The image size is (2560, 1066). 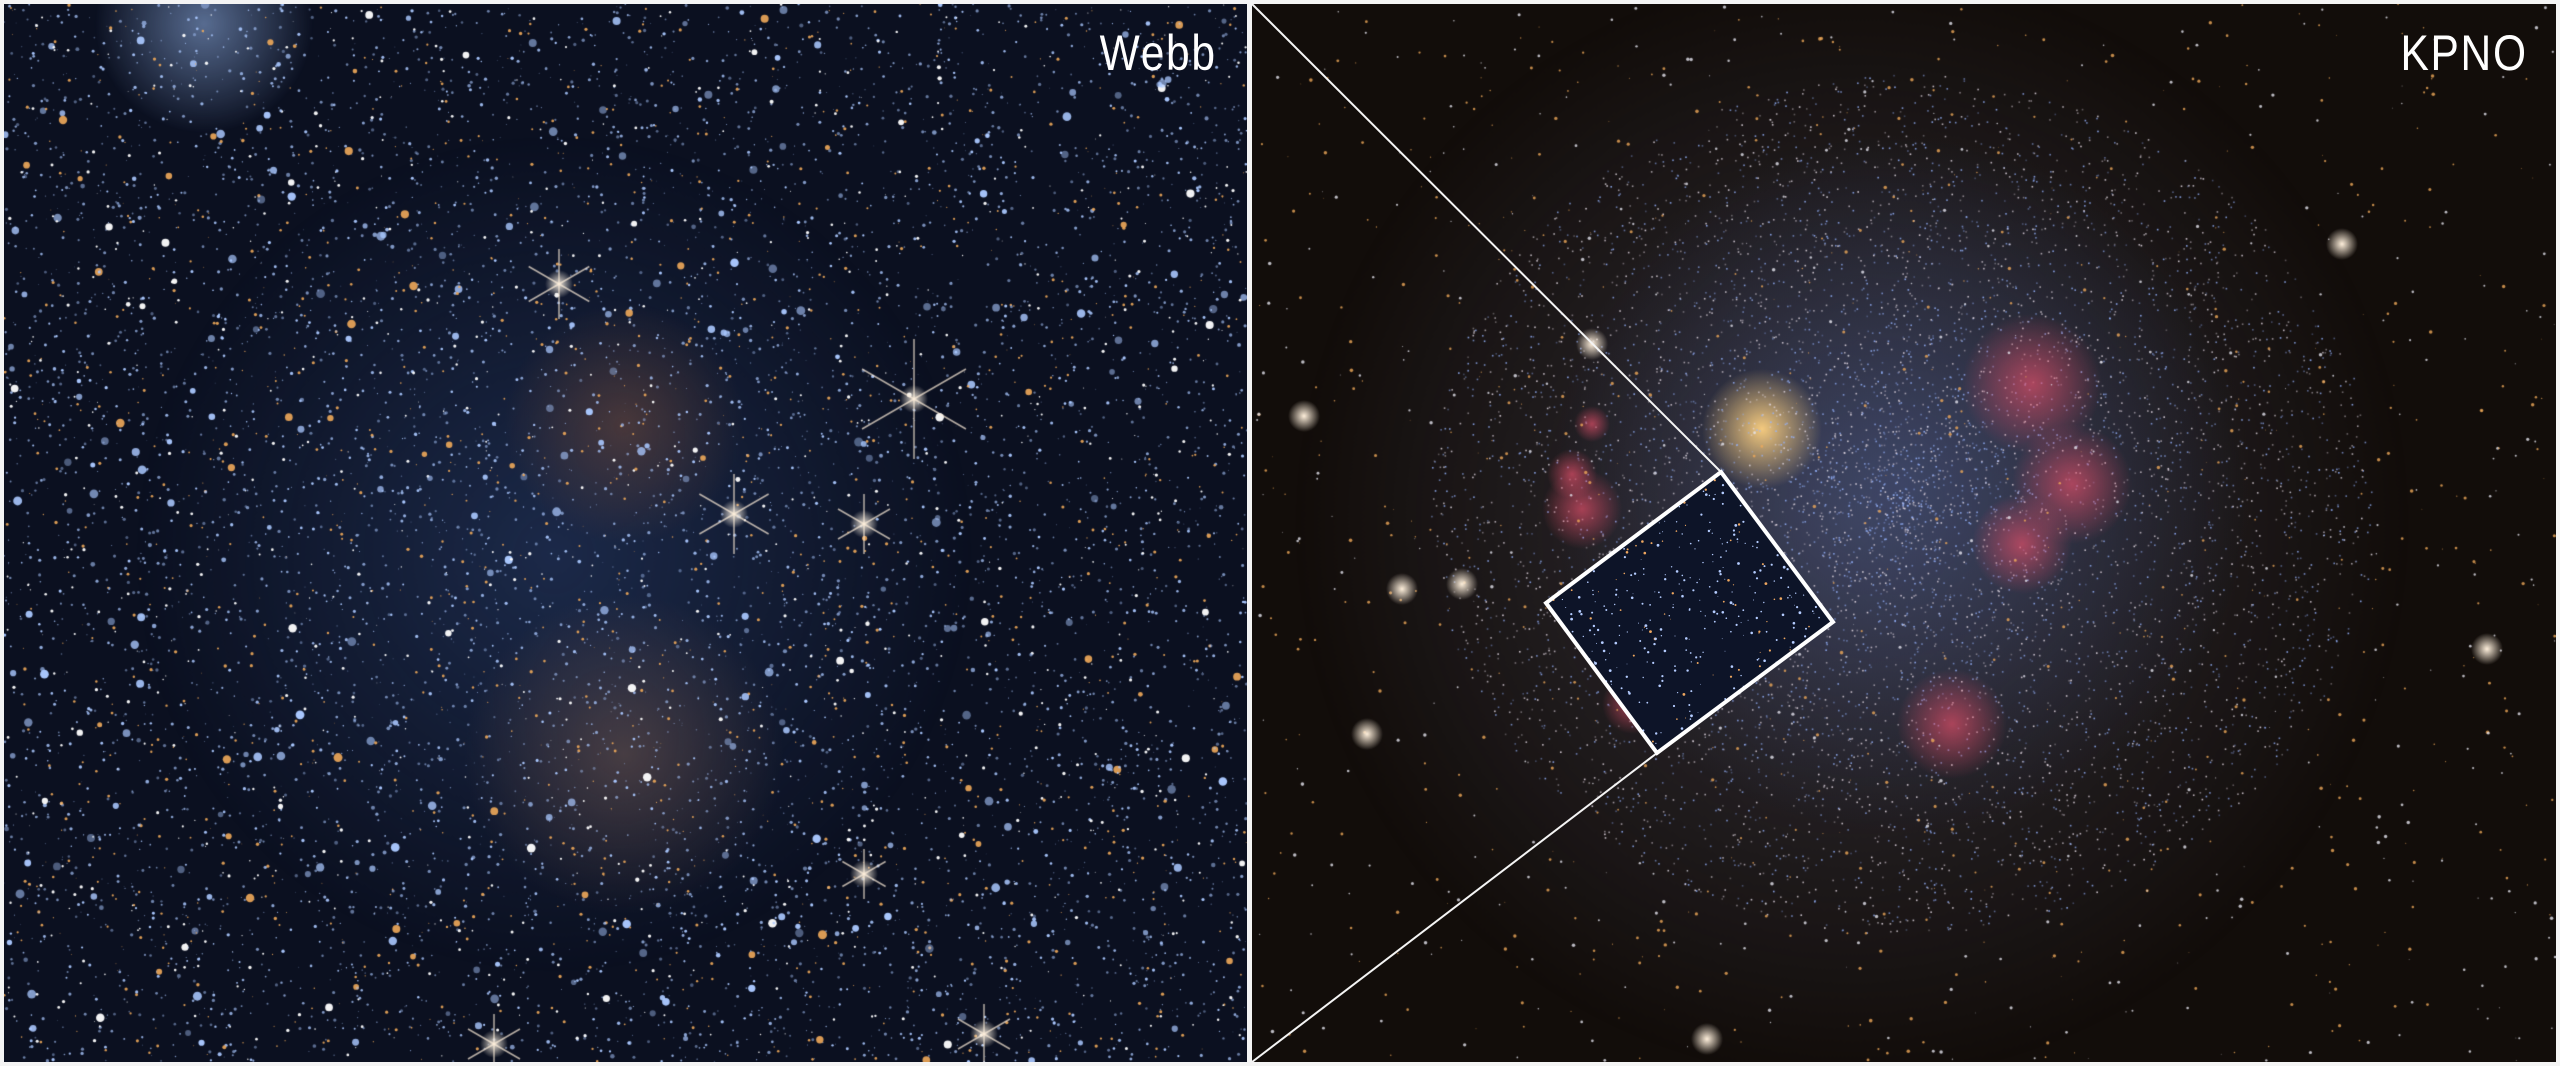 I want to click on kpno-label: KPNO, so click(x=2464, y=53).